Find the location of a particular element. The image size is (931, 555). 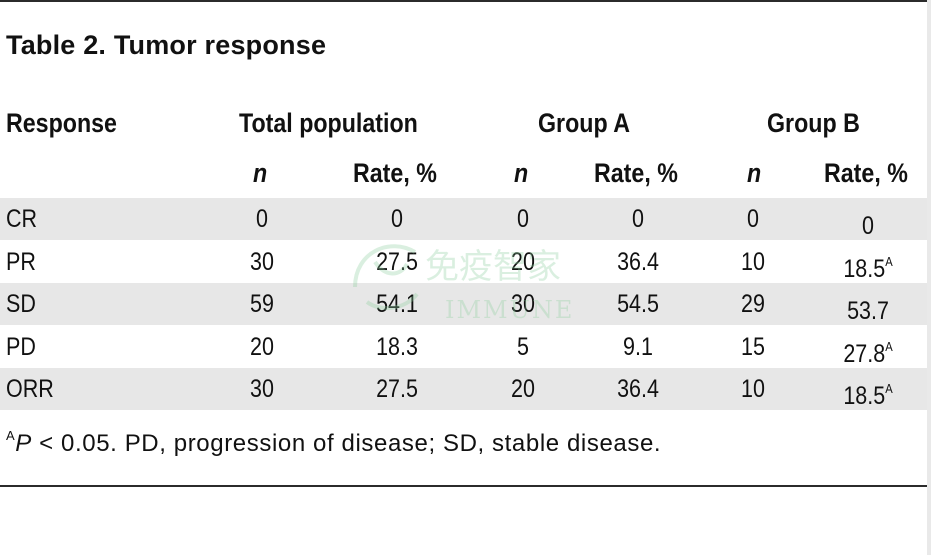

subheader-group-a-rate: Rate, % is located at coordinates (636, 173).